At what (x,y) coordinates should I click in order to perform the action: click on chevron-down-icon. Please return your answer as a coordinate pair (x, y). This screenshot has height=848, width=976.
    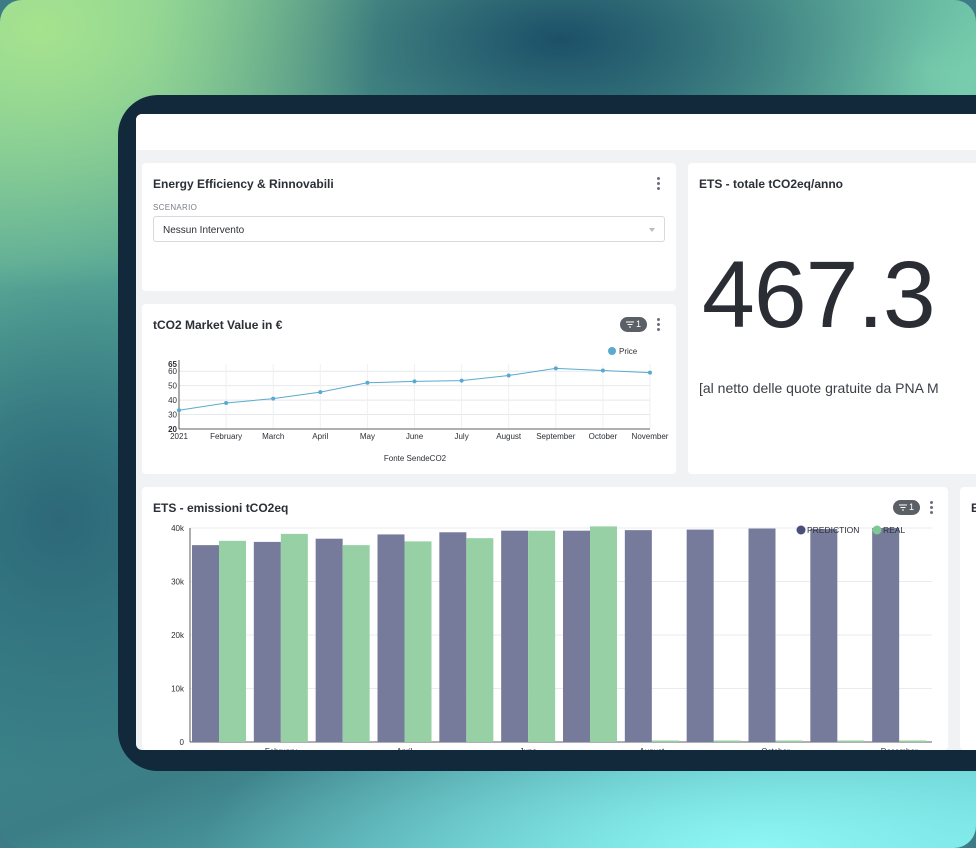
    Looking at the image, I should click on (652, 230).